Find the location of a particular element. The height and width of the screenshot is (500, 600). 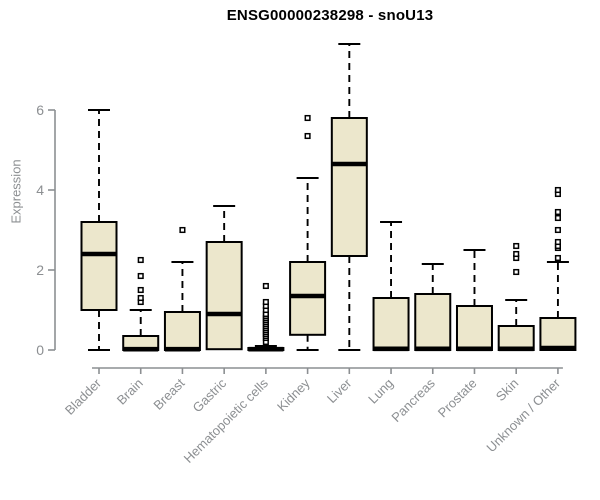

x-category-label: Breast is located at coordinates (168, 393).